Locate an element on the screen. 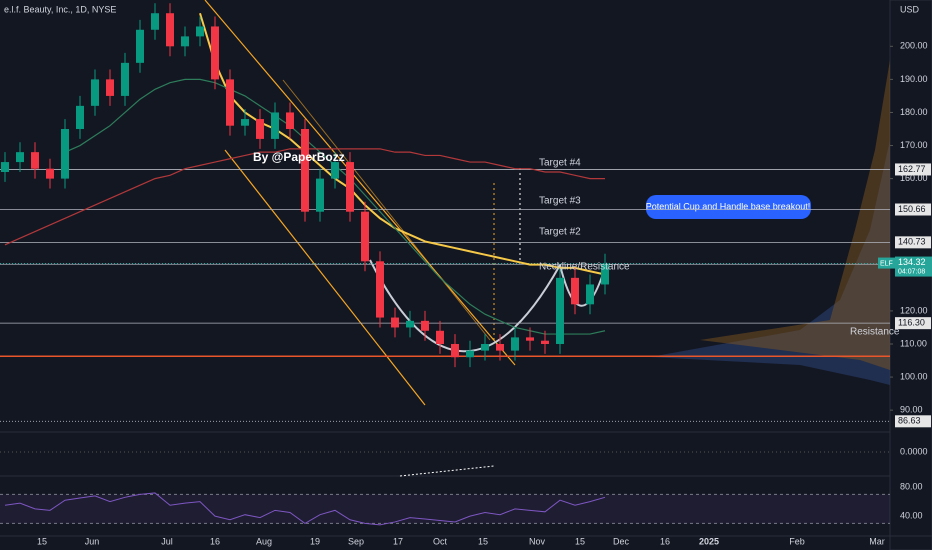 This screenshot has height=550, width=932. level-label: 150.66 is located at coordinates (912, 209).